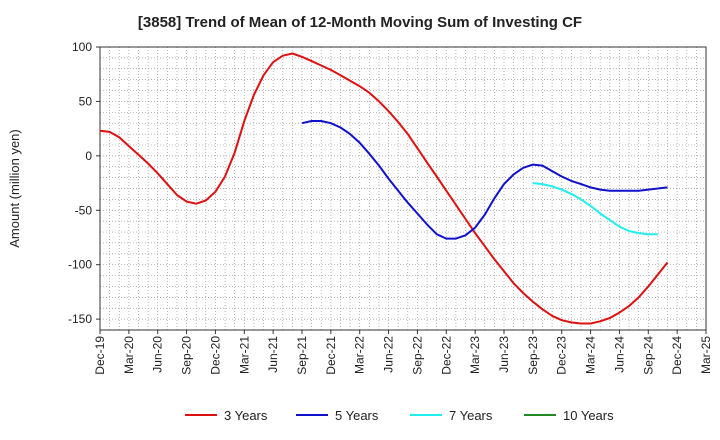  I want to click on x-tick-label: Dec-22, so click(446, 355).